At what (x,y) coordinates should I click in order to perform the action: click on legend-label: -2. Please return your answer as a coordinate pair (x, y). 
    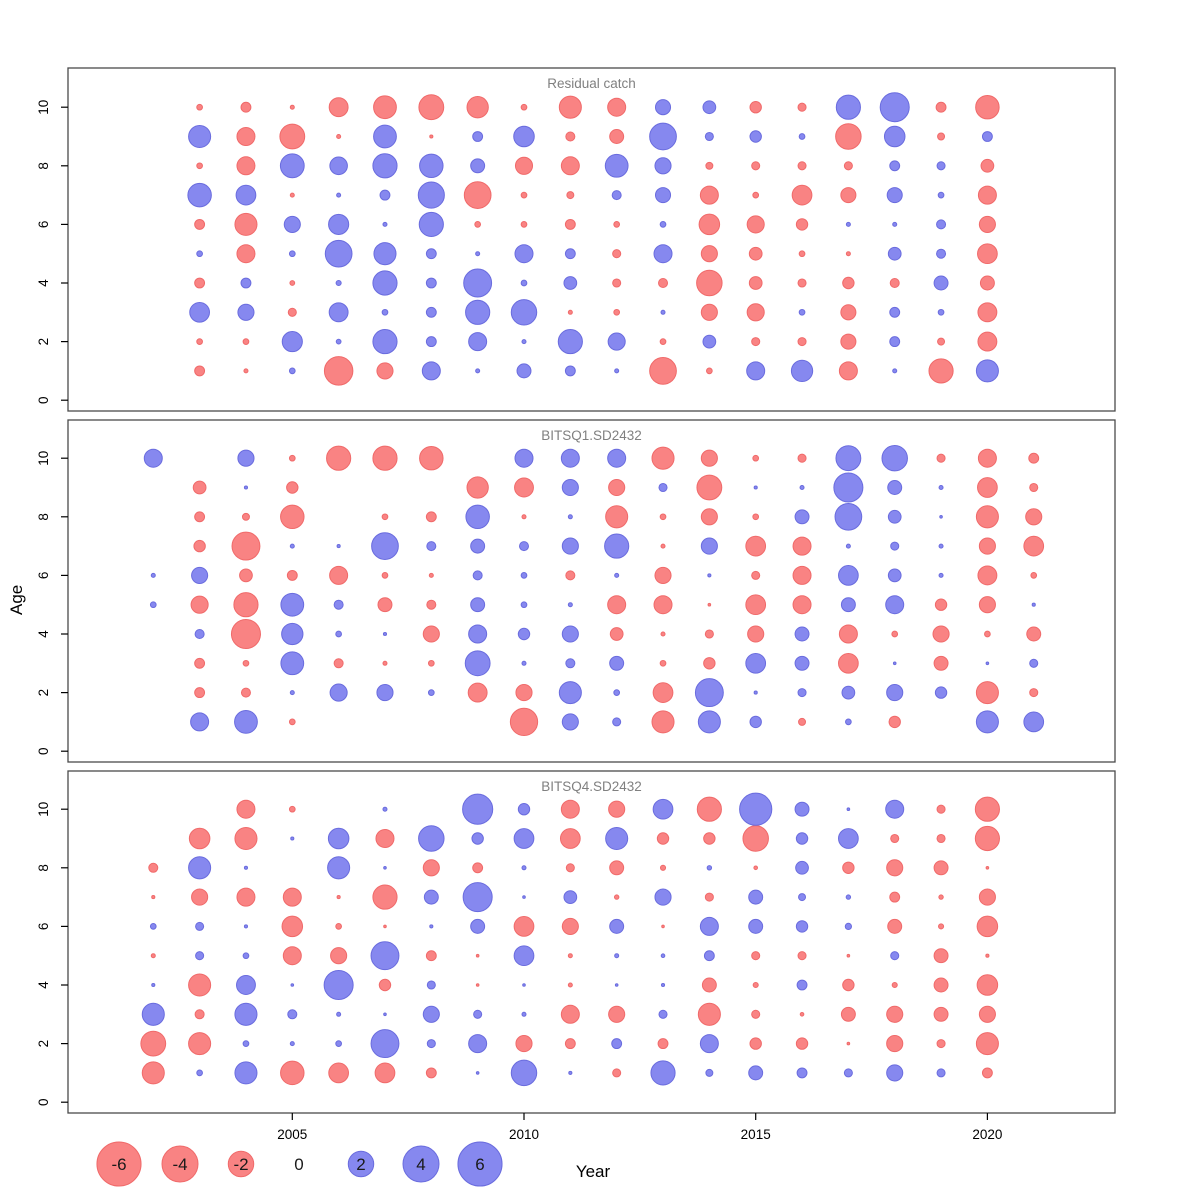
    Looking at the image, I should click on (240, 1164).